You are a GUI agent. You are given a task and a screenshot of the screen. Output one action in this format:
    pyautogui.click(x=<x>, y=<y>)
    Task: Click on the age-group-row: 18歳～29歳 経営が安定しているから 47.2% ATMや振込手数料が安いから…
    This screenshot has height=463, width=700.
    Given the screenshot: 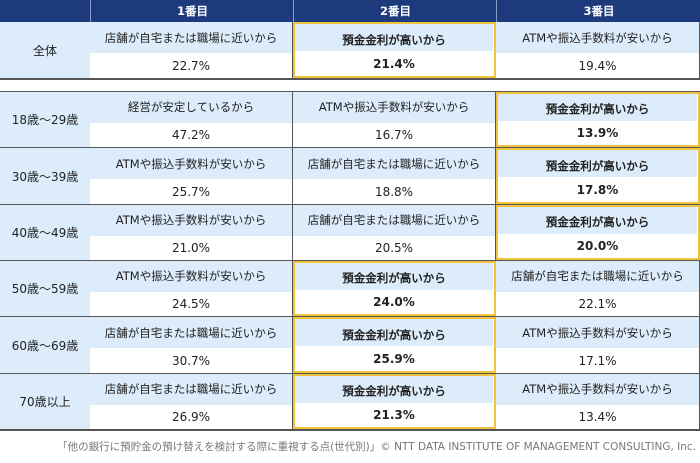 What is the action you would take?
    pyautogui.click(x=350, y=120)
    